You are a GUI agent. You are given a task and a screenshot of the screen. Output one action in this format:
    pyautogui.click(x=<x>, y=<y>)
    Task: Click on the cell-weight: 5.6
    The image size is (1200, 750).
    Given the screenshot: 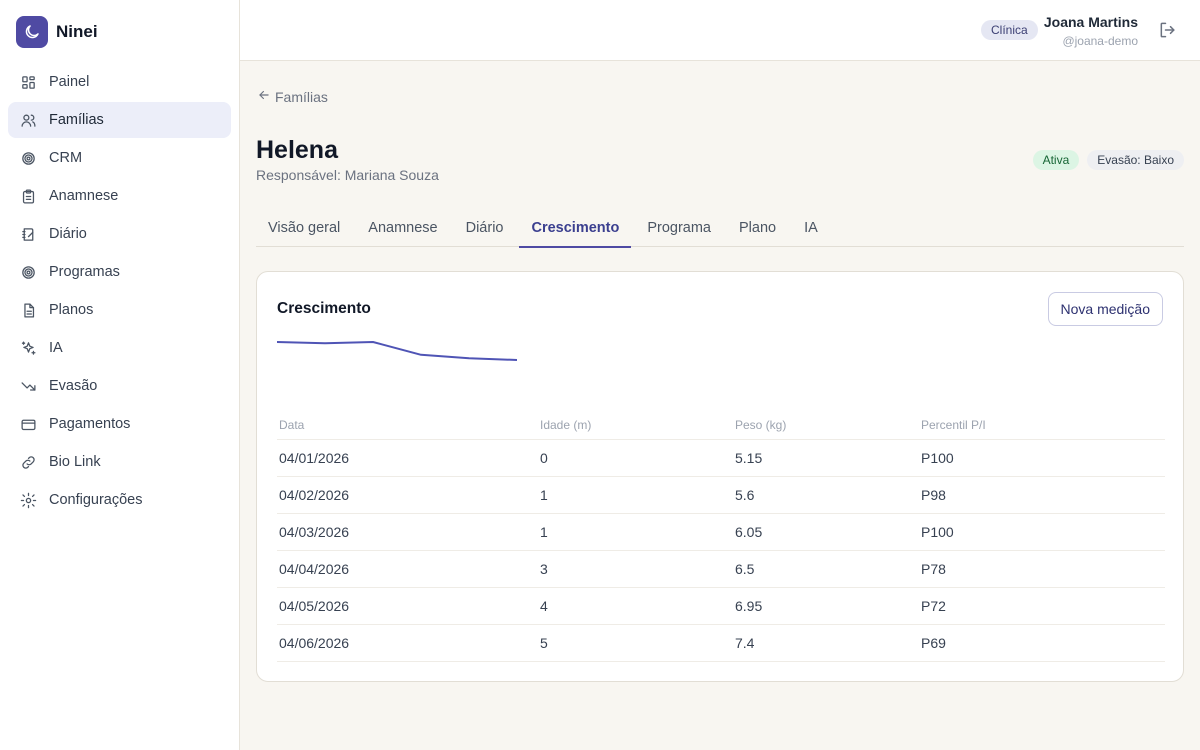 What is the action you would take?
    pyautogui.click(x=745, y=495)
    